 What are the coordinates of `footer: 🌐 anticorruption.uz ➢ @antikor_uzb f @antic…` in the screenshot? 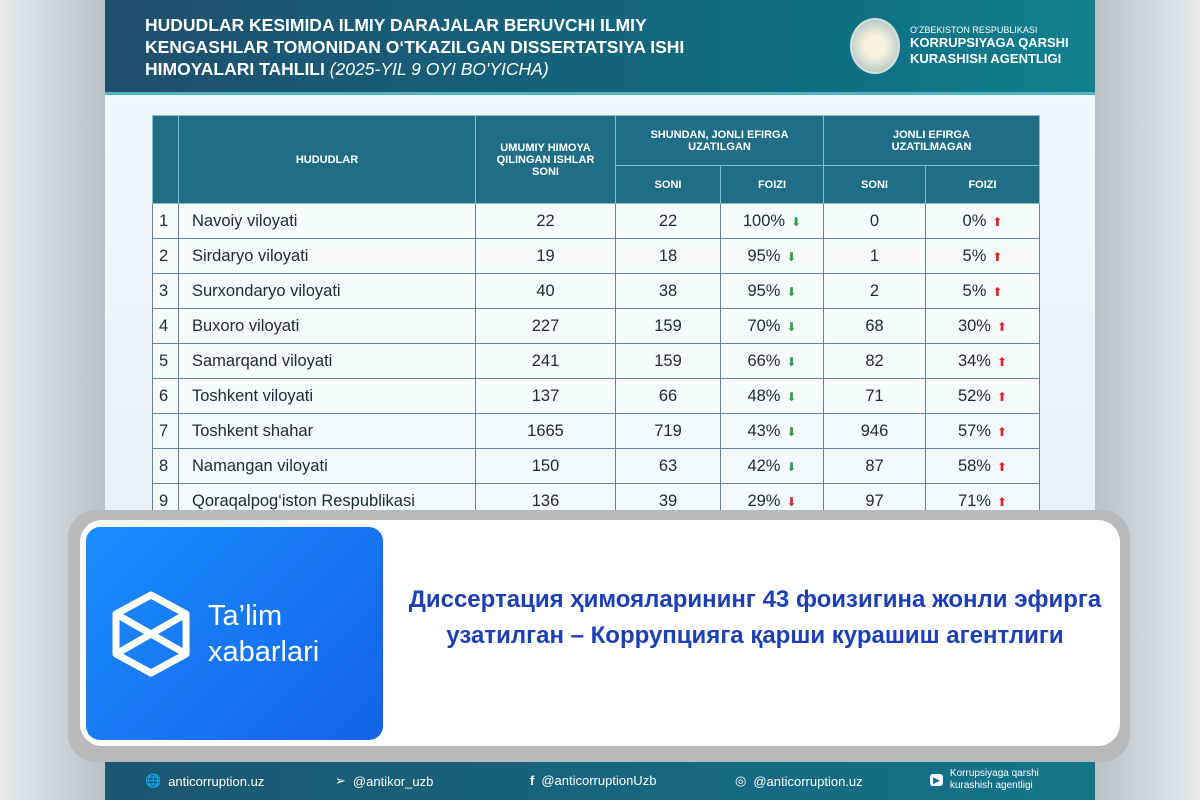 It's located at (600, 781).